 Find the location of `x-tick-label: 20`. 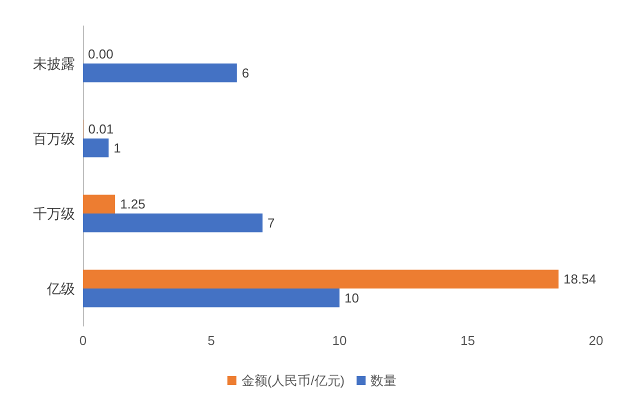

x-tick-label: 20 is located at coordinates (596, 340).